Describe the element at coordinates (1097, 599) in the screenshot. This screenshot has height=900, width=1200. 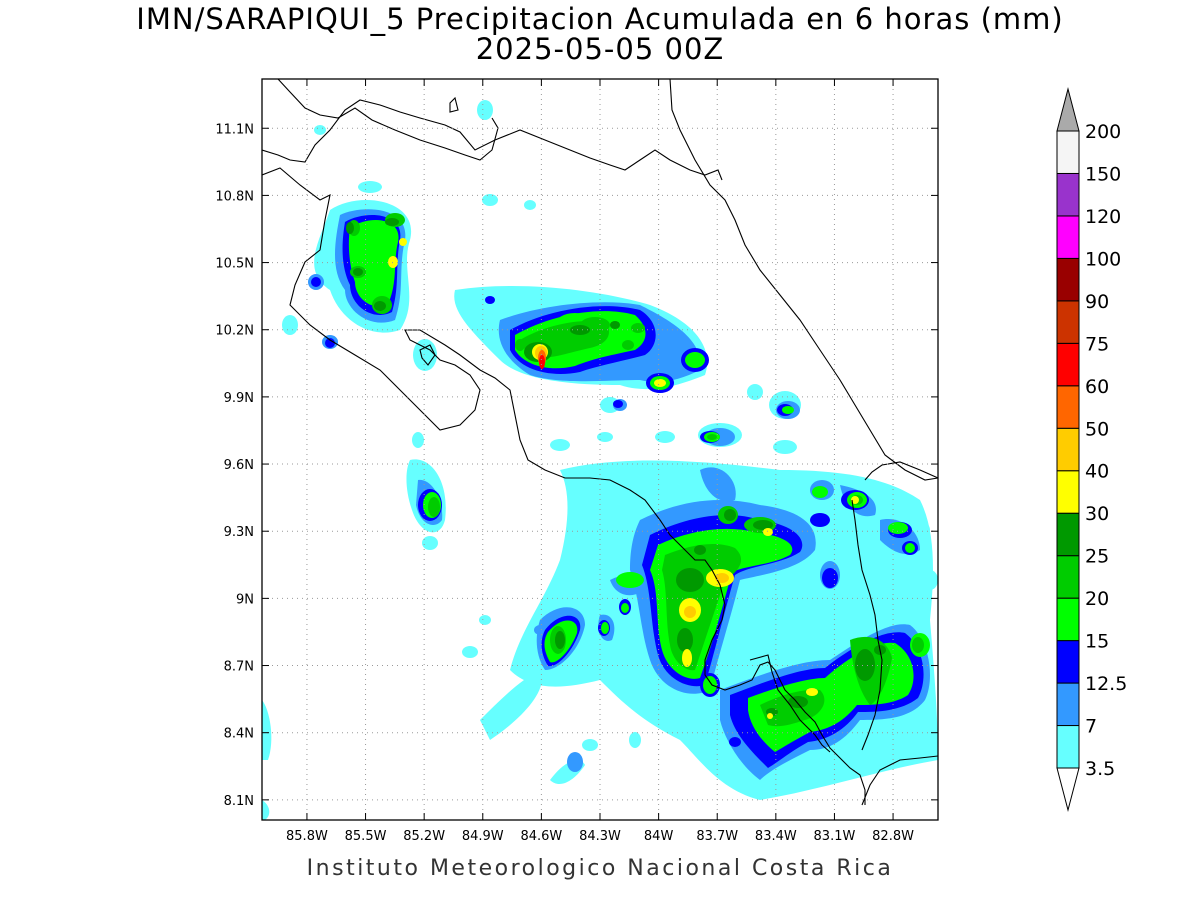
I see `colorbar-label: 20` at that location.